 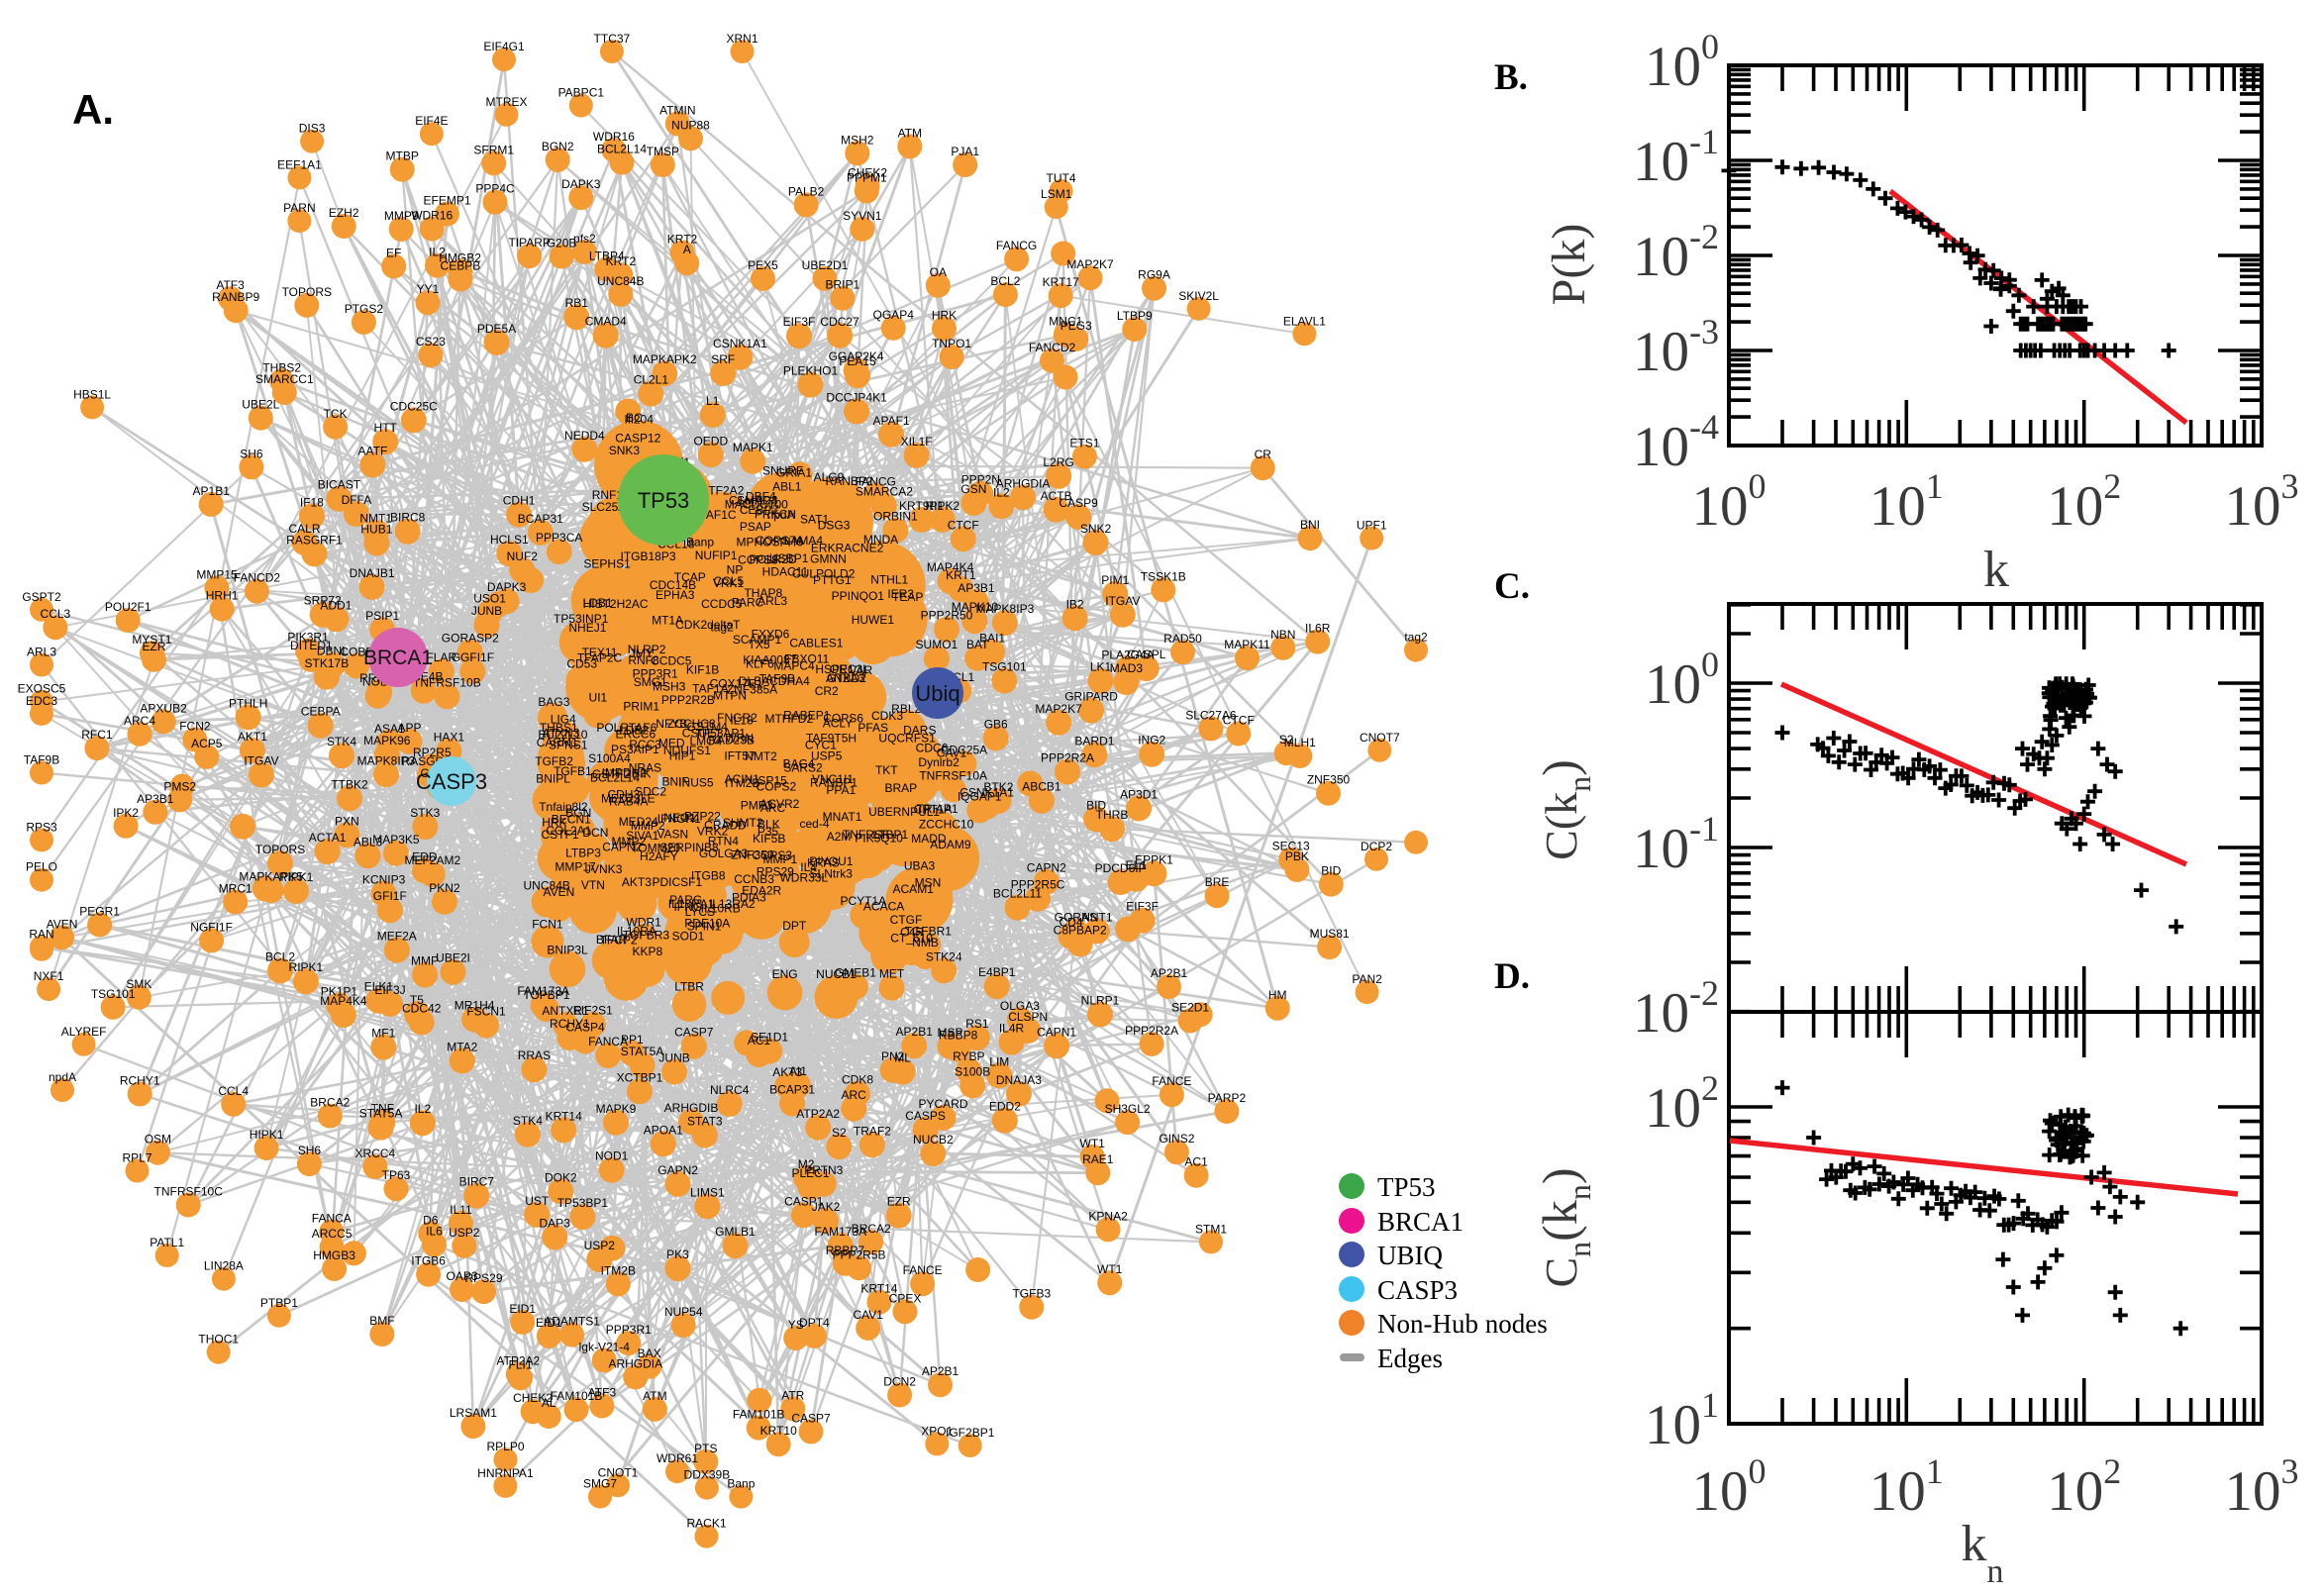 I want to click on svg-text: CASP9, so click(x=1079, y=503).